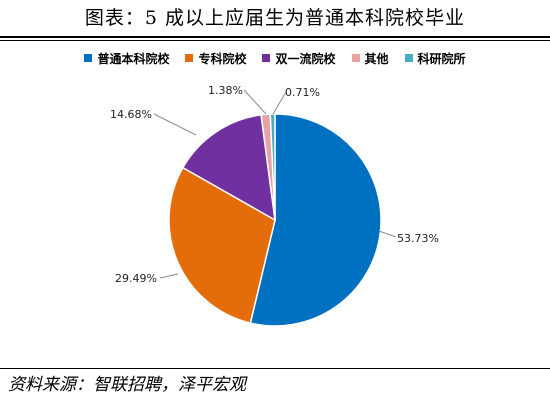 Image resolution: width=550 pixels, height=401 pixels. What do you see at coordinates (275, 18) in the screenshot?
I see `chart-title: 图表：5 成以上应届生为普通本科院校毕业` at bounding box center [275, 18].